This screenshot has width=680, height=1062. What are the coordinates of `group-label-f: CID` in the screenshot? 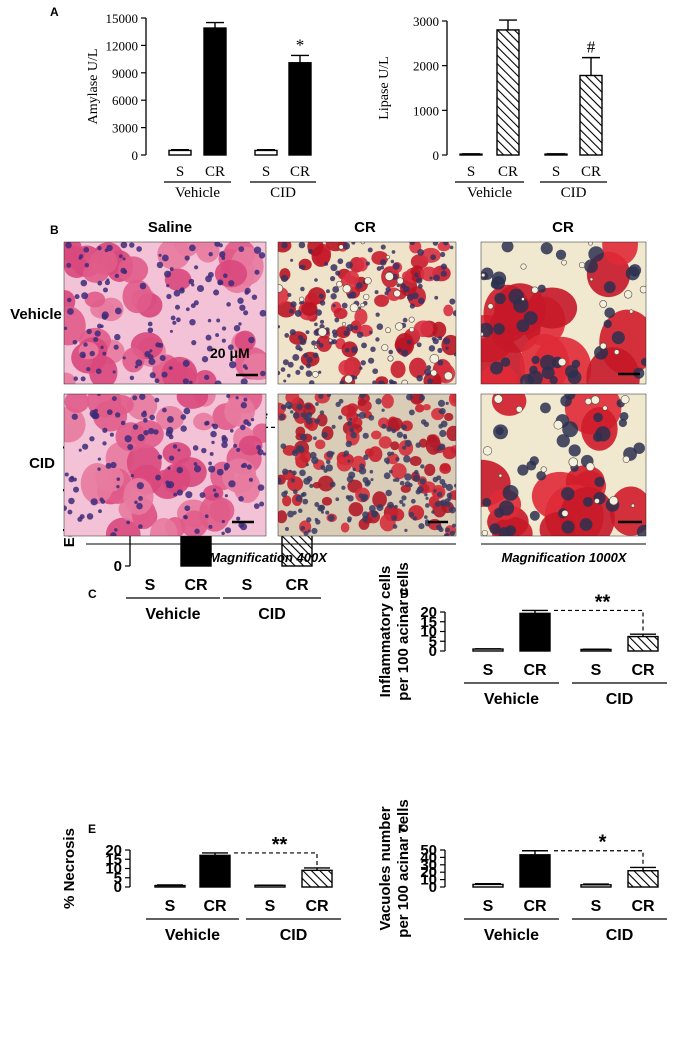 It's located at (620, 935).